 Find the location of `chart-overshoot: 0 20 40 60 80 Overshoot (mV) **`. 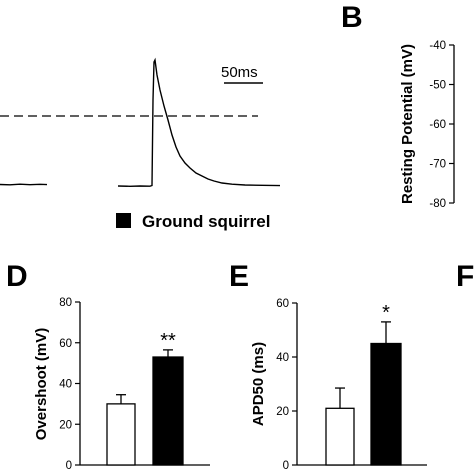

chart-overshoot: 0 20 40 60 80 Overshoot (mV) ** is located at coordinates (121, 384).